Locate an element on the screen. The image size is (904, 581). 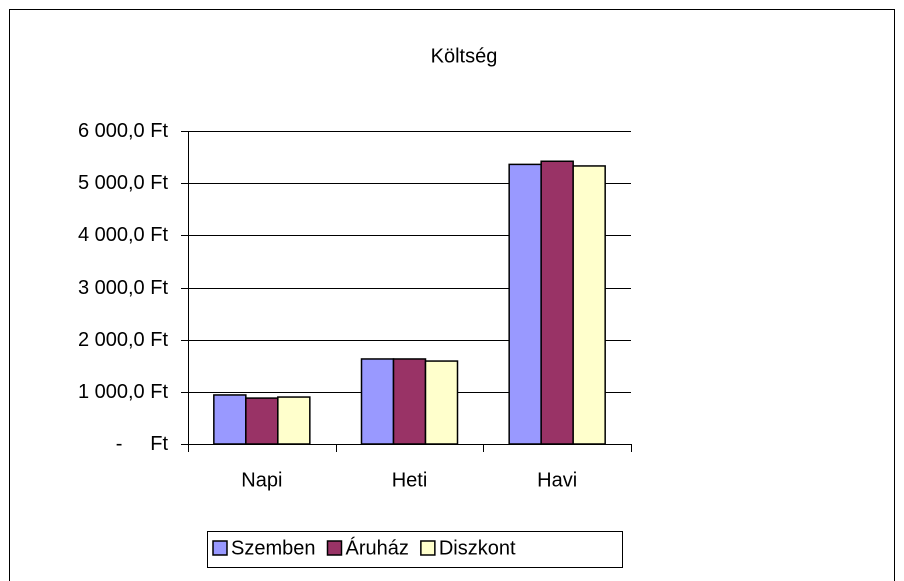
y-tick-label: 6 000,0 Ft is located at coordinates (123, 131).